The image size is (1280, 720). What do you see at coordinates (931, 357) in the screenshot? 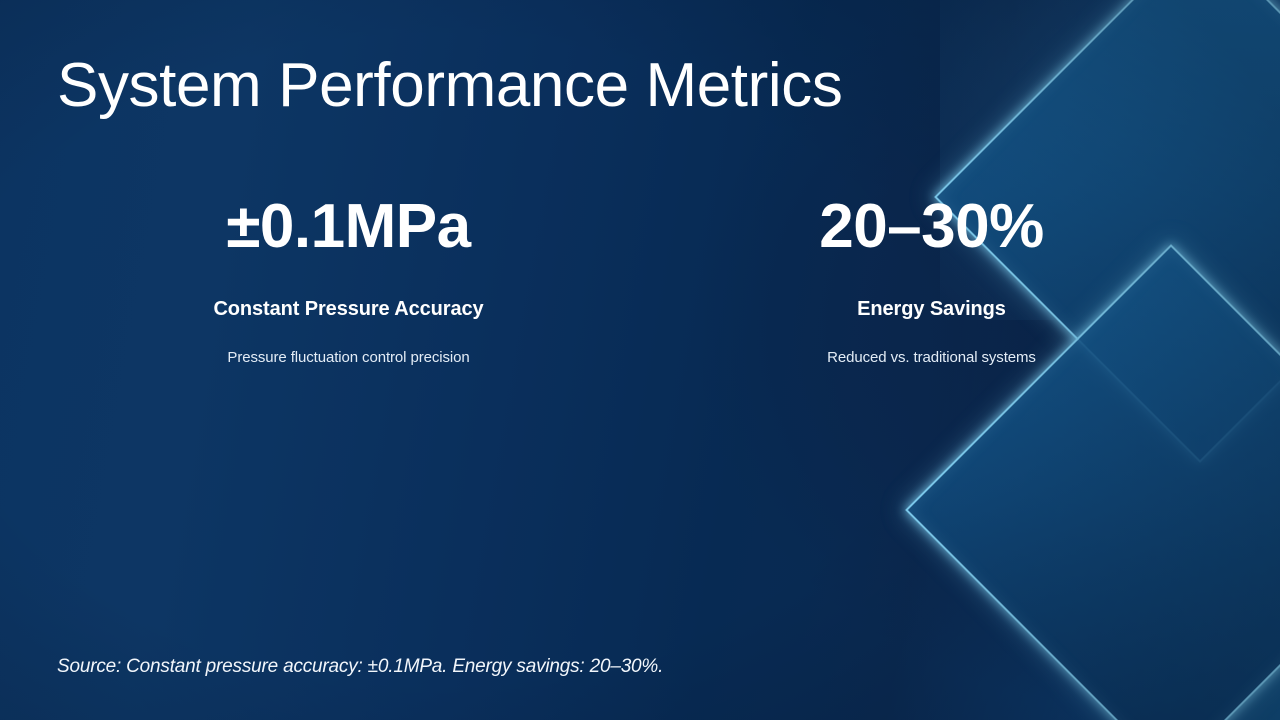
I see `metric-description: Reduced vs. traditional systems` at bounding box center [931, 357].